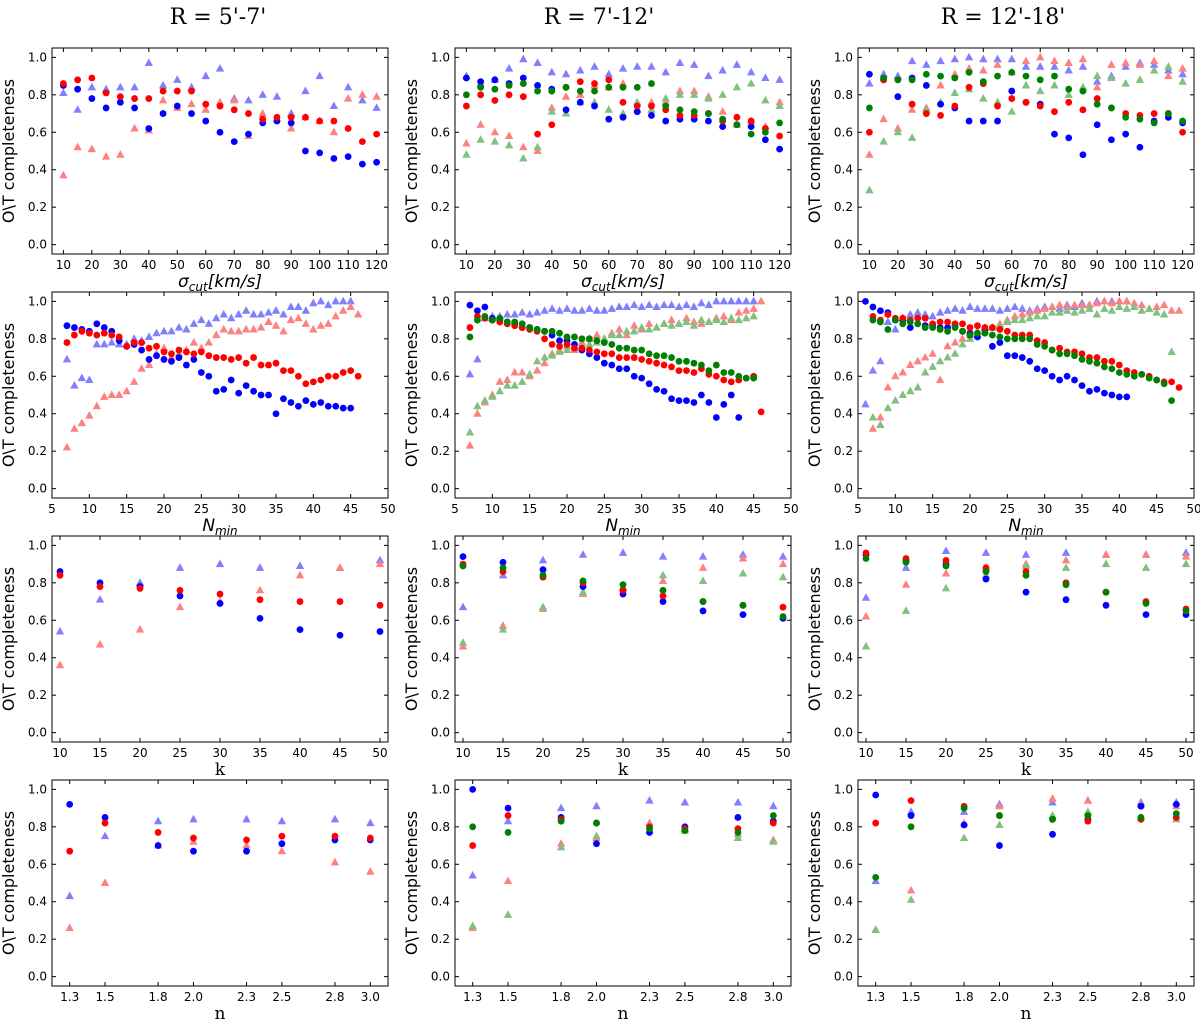  What do you see at coordinates (440, 489) in the screenshot?
I see `y-tick-label: 0.0` at bounding box center [440, 489].